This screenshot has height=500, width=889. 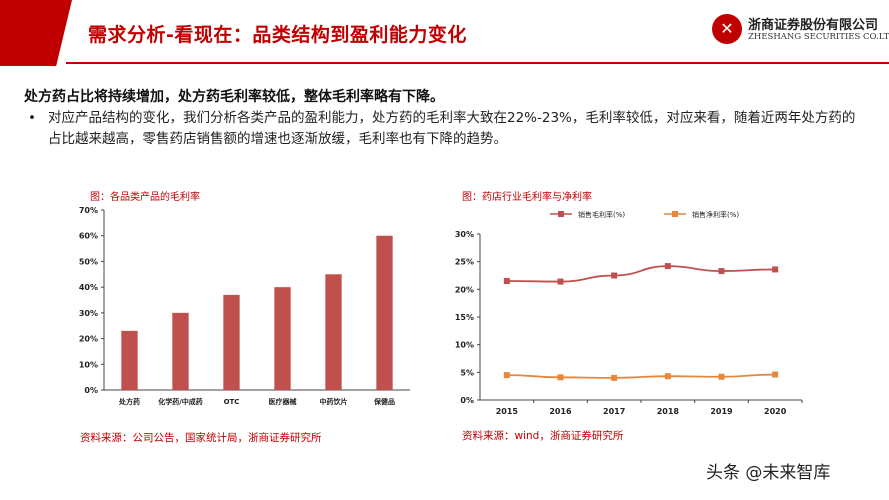 What do you see at coordinates (36, 33) in the screenshot?
I see `title-accent-block` at bounding box center [36, 33].